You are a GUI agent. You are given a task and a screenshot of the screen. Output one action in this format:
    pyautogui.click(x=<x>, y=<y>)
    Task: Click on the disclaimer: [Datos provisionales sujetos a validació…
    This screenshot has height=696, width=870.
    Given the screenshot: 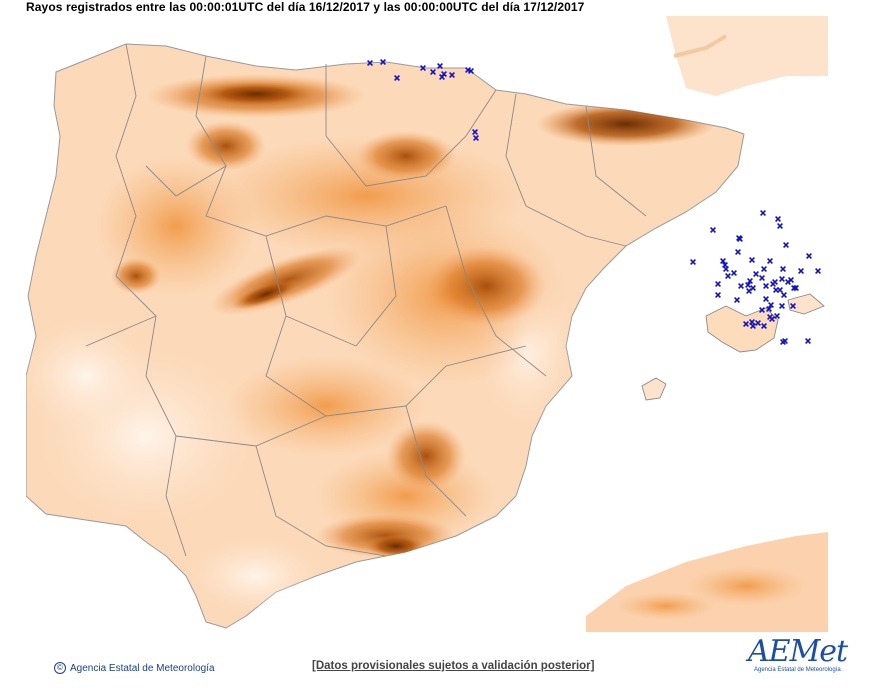 What is the action you would take?
    pyautogui.click(x=453, y=666)
    